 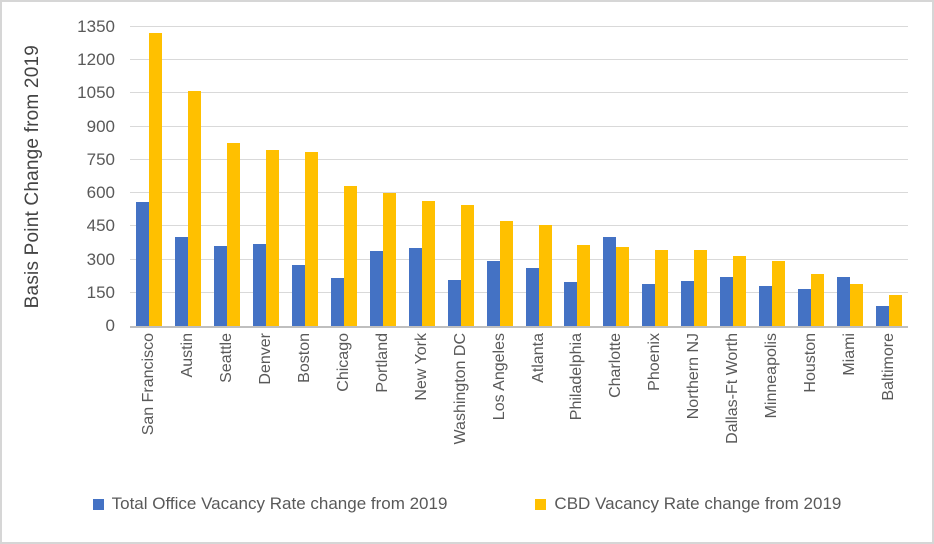 I want to click on bar-group-boston, so click(x=305, y=176).